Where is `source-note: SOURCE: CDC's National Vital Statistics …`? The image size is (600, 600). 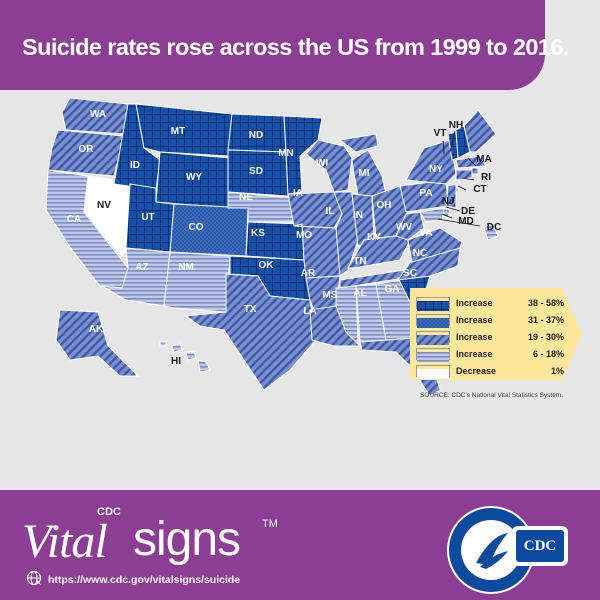
source-note: SOURCE: CDC's National Vital Statistics … is located at coordinates (492, 395).